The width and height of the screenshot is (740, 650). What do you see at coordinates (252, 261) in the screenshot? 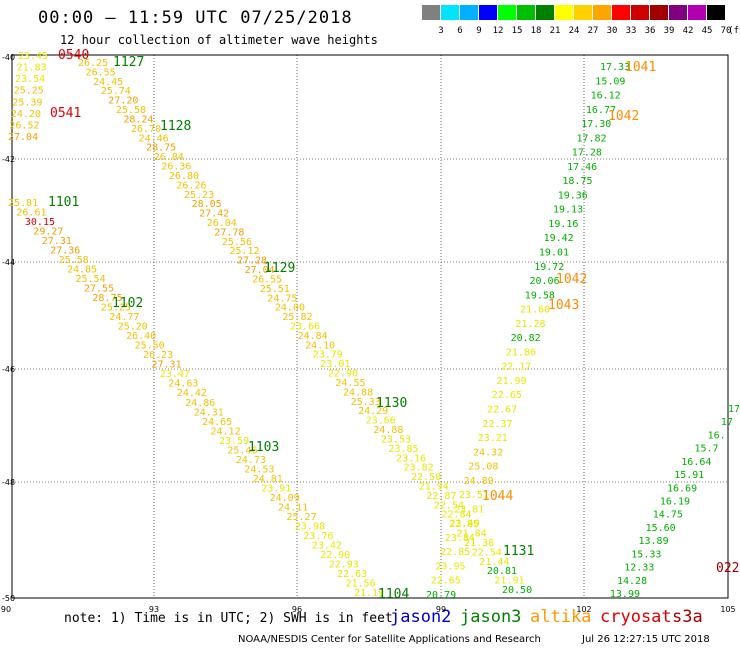
I see `swh-value-label: 27.28` at bounding box center [252, 261].